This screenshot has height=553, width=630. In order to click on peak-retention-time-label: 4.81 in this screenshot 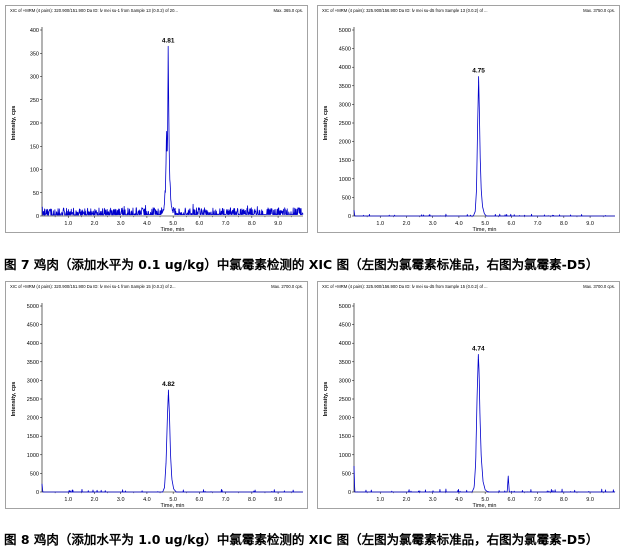, I will do `click(168, 40)`.